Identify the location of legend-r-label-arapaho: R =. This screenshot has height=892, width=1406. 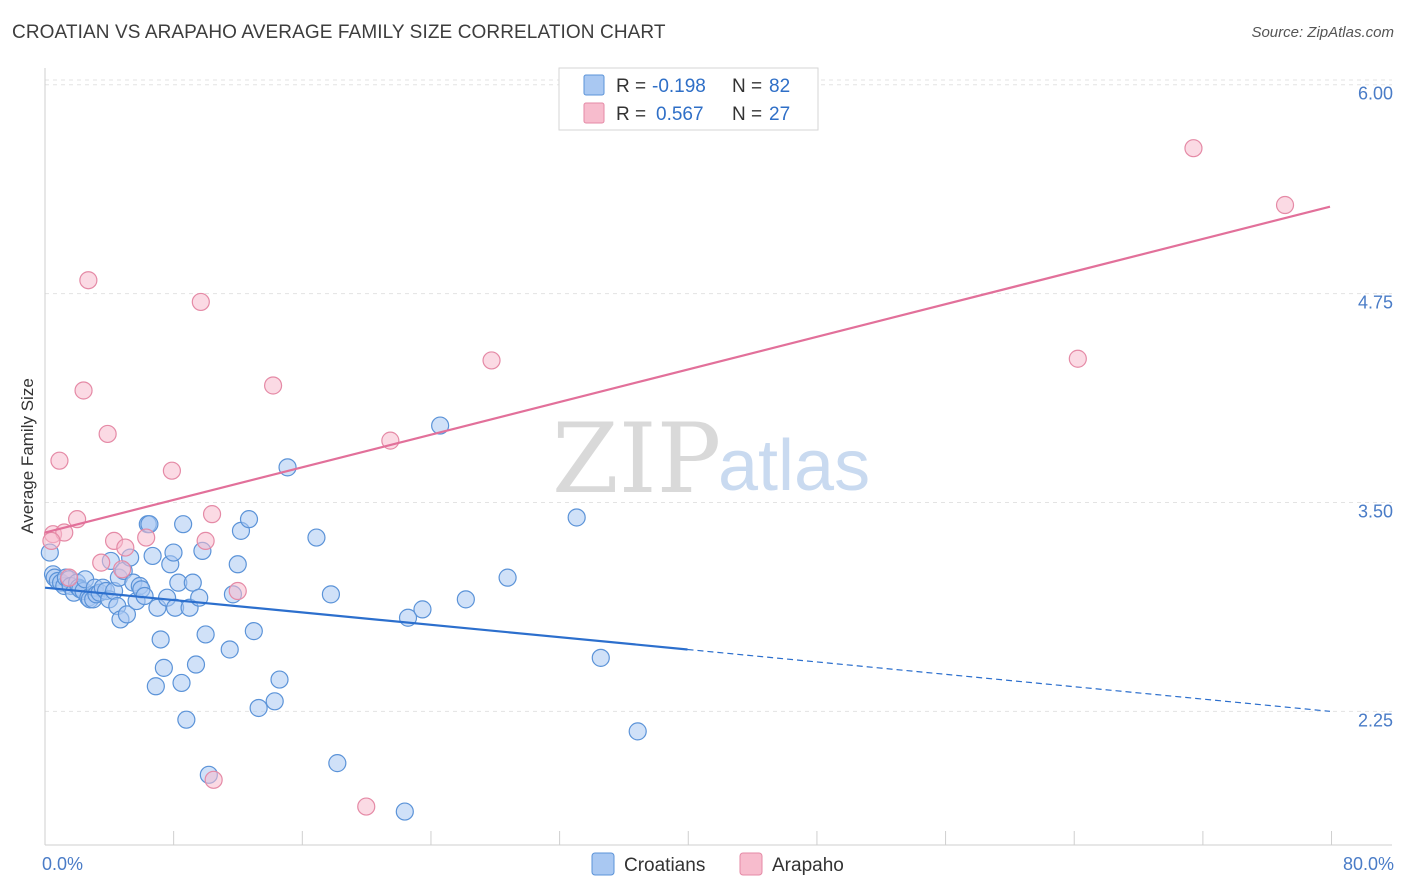
(631, 114).